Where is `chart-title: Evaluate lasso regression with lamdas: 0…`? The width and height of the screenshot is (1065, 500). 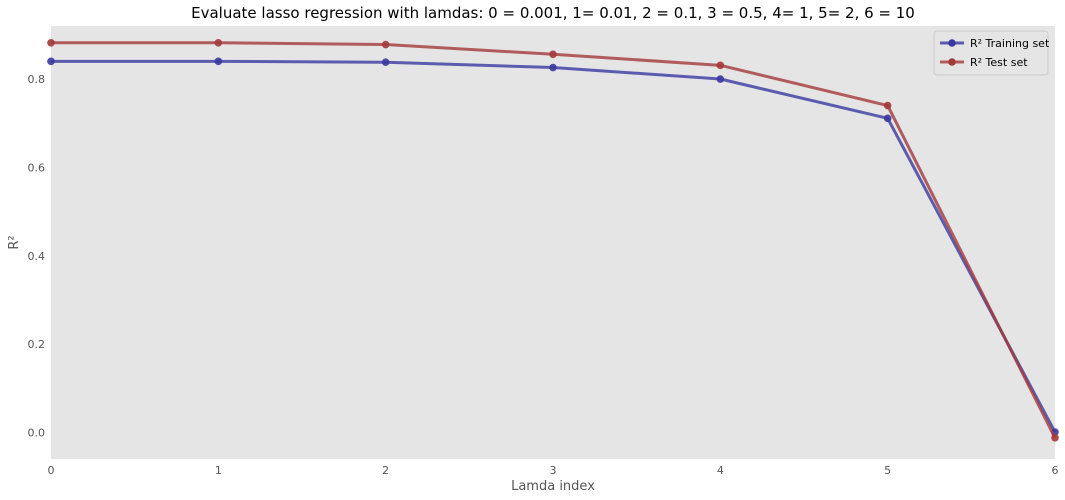
chart-title: Evaluate lasso regression with lamdas: 0… is located at coordinates (553, 13).